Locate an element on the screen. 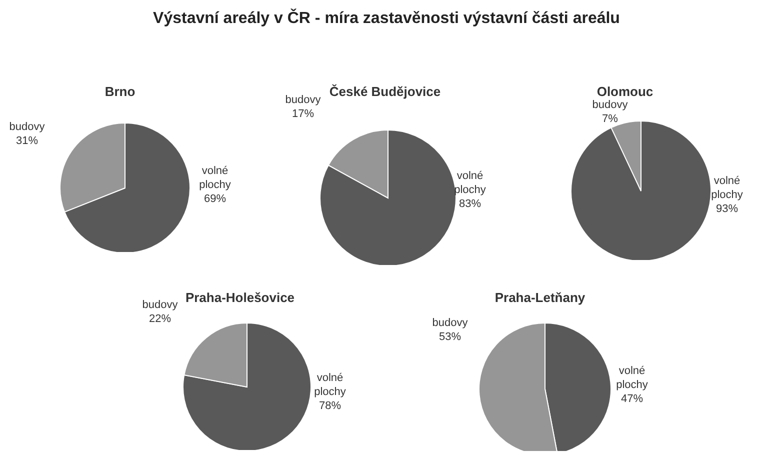 The width and height of the screenshot is (773, 452). chart-title: Praha-Letňany is located at coordinates (540, 298).